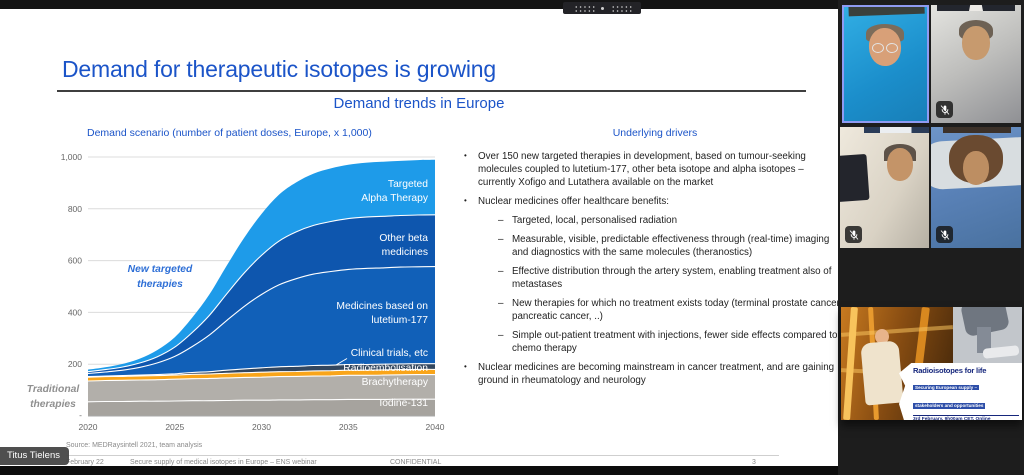  Describe the element at coordinates (419, 103) in the screenshot. I see `slide-subtitle: Demand trends in Europe` at that location.